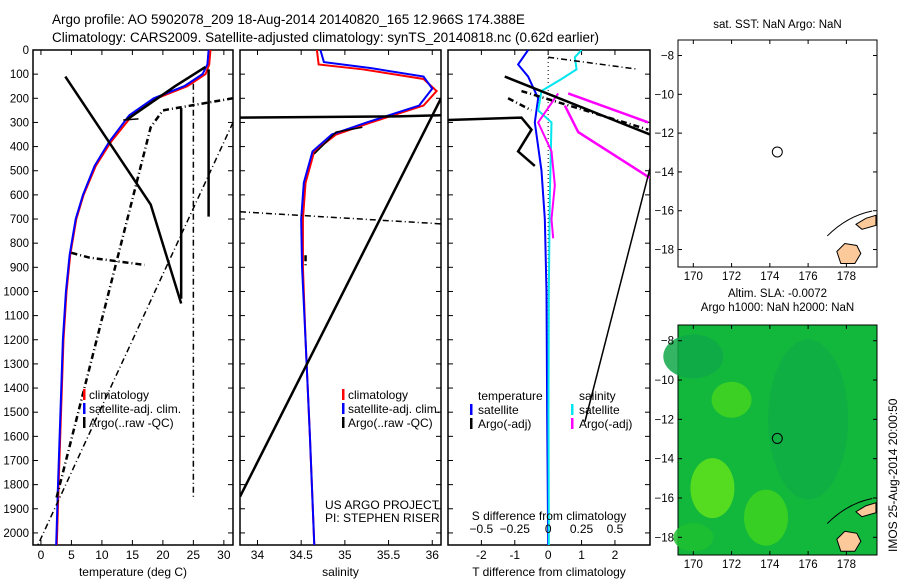 The image size is (900, 580). I want to click on depth-tick-label: 300, so click(19, 123).